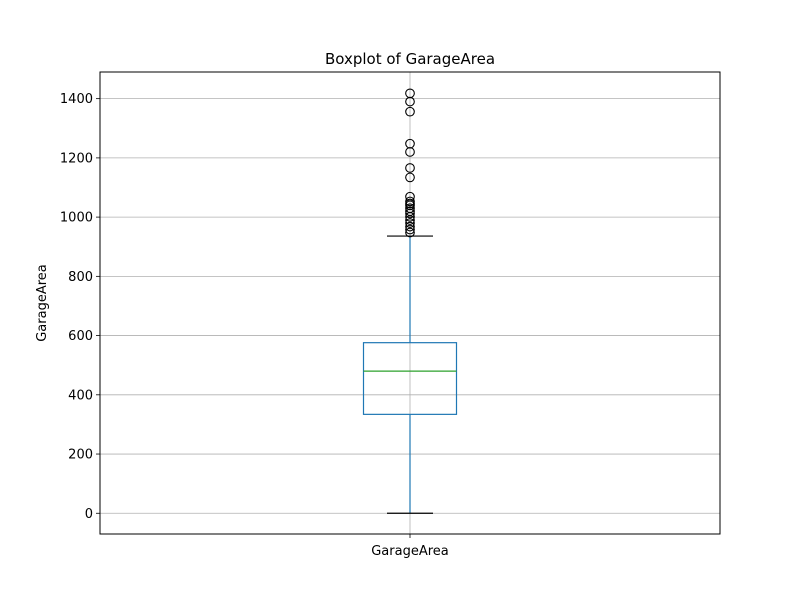  Describe the element at coordinates (76, 158) in the screenshot. I see `y-tick-label: 1200` at that location.